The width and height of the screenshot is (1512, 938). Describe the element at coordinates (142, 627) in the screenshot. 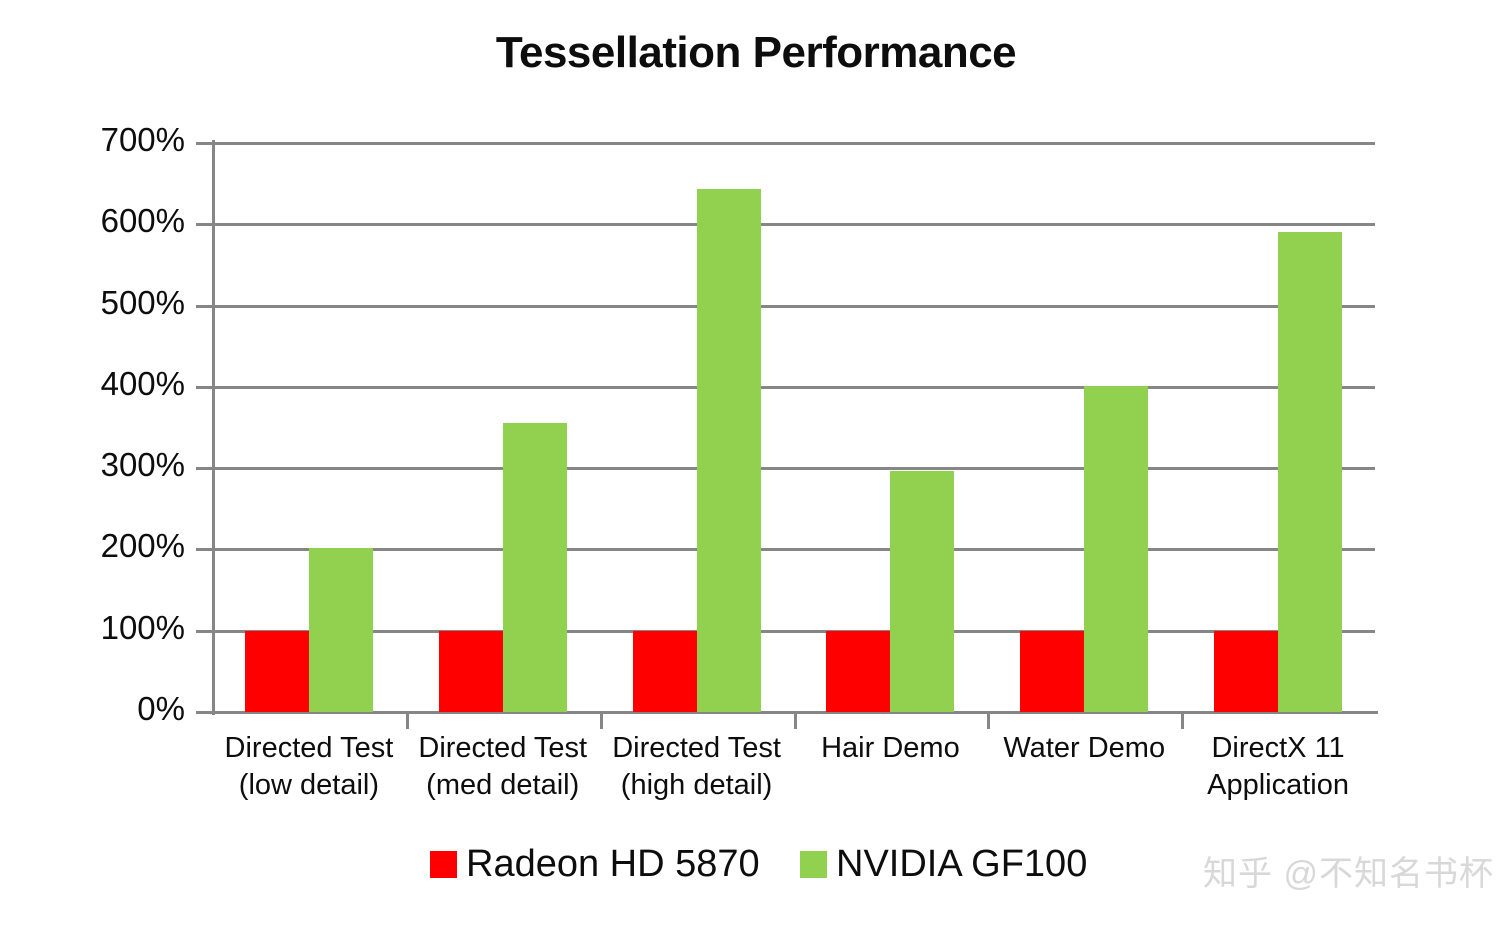

I see `y-axis-tick-label: 100%` at that location.